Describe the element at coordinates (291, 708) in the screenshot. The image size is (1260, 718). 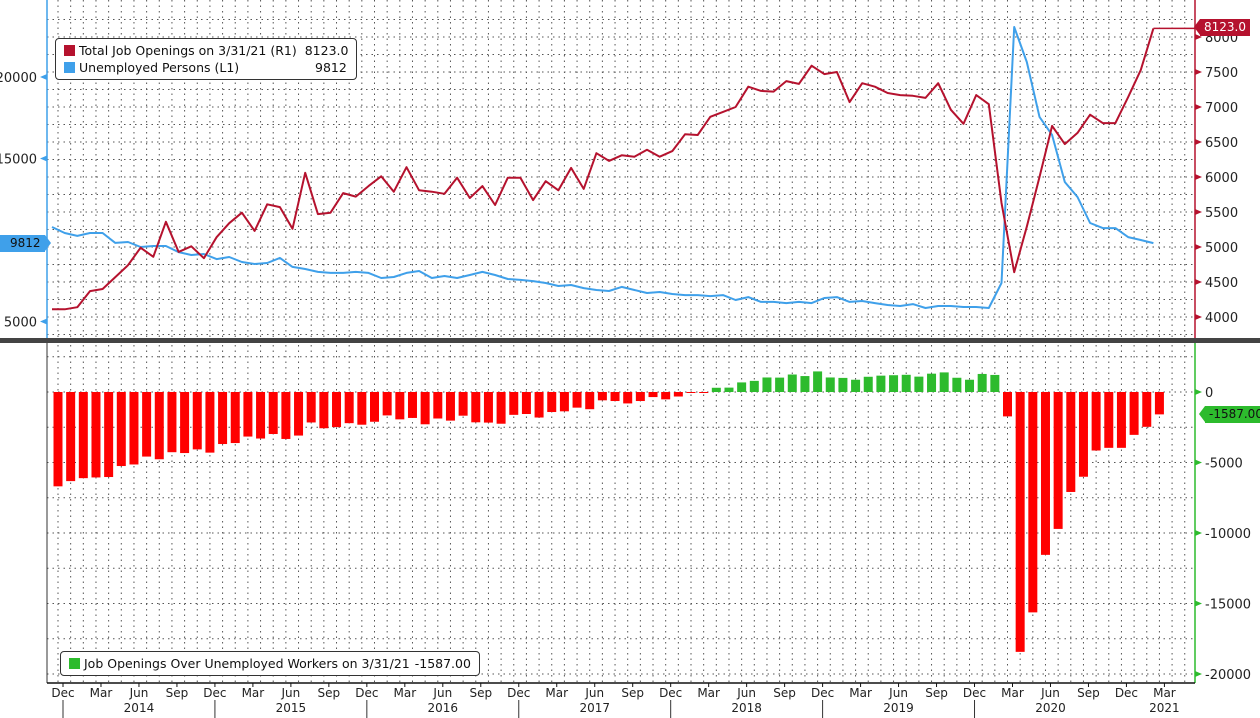
I see `x-axis-year-label: 2015` at that location.